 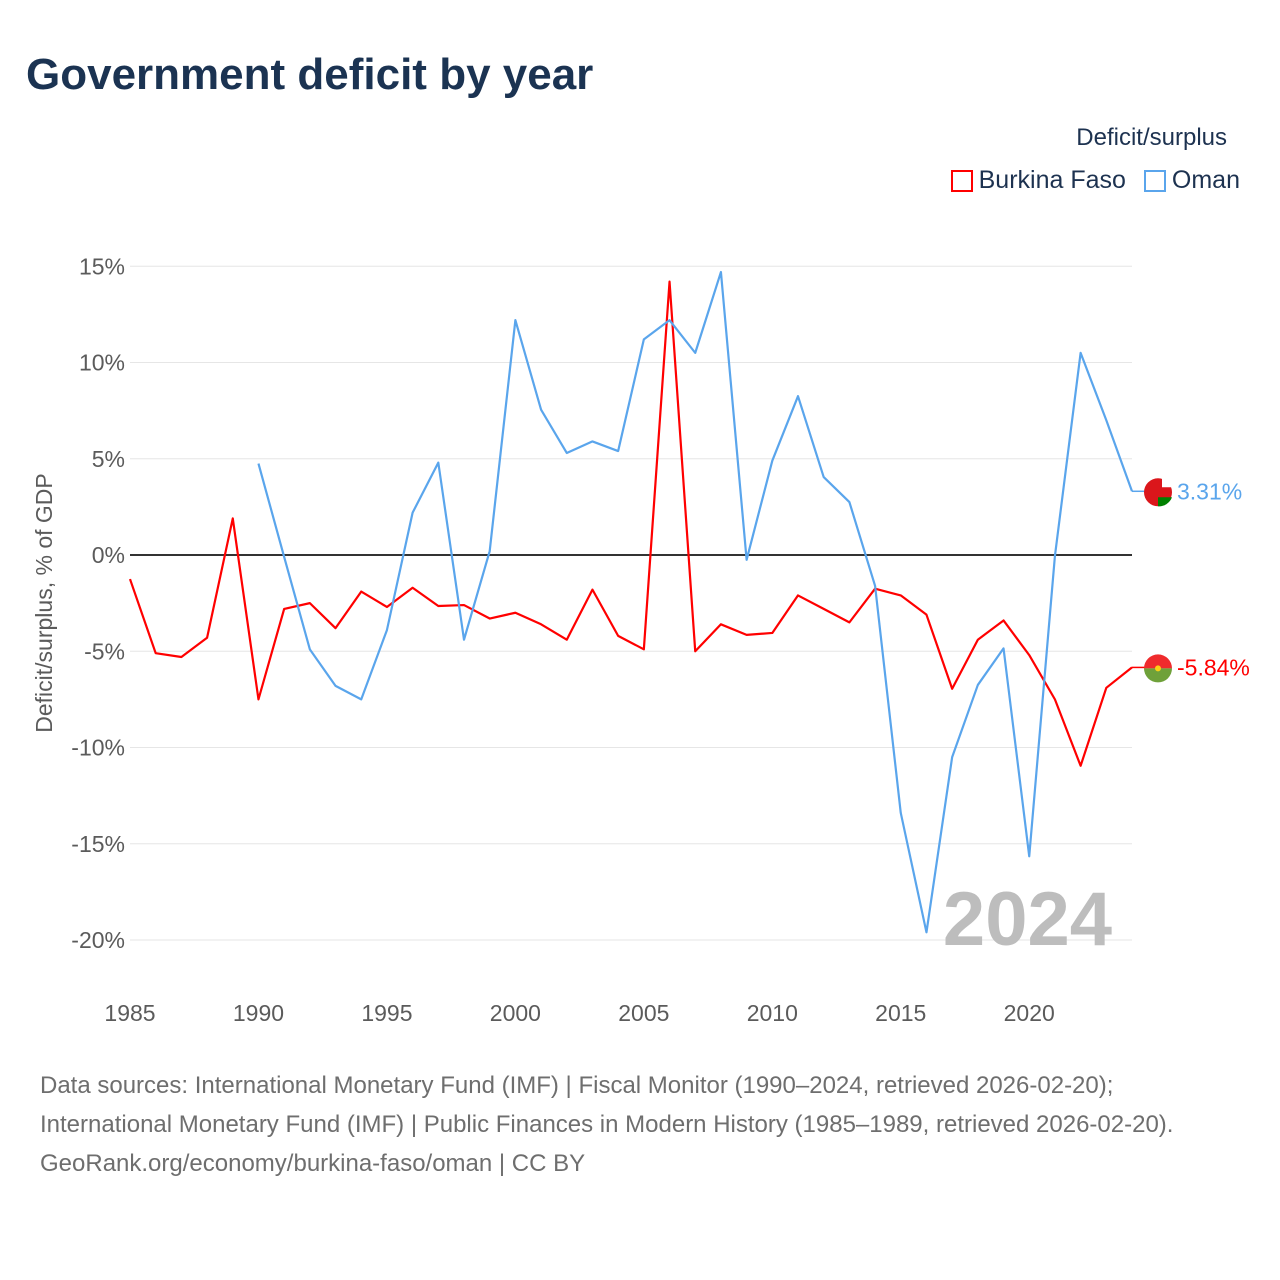 I want to click on y-tick-label: 15%, so click(x=102, y=266).